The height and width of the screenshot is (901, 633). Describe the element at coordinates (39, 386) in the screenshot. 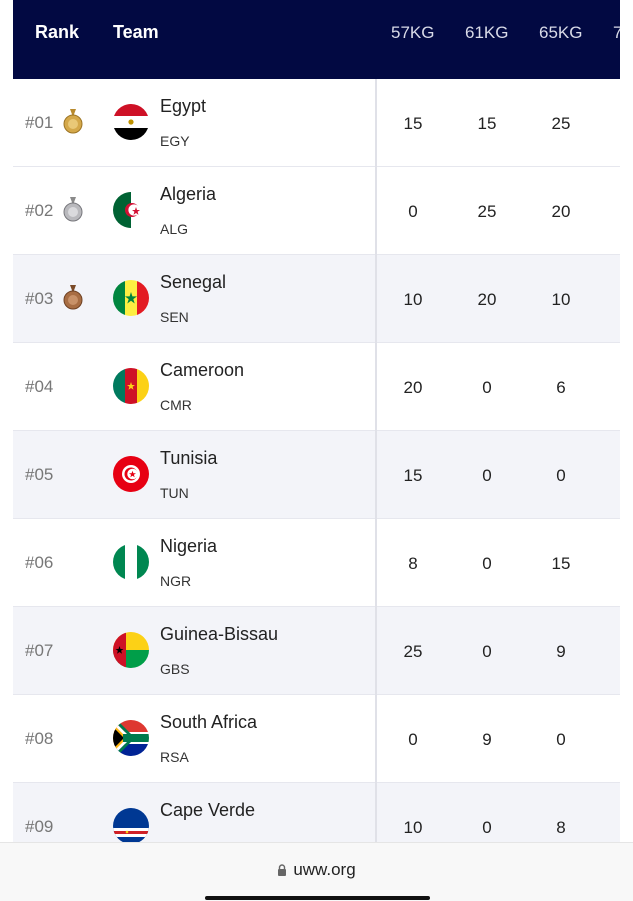

I see `rank-value: #04` at that location.